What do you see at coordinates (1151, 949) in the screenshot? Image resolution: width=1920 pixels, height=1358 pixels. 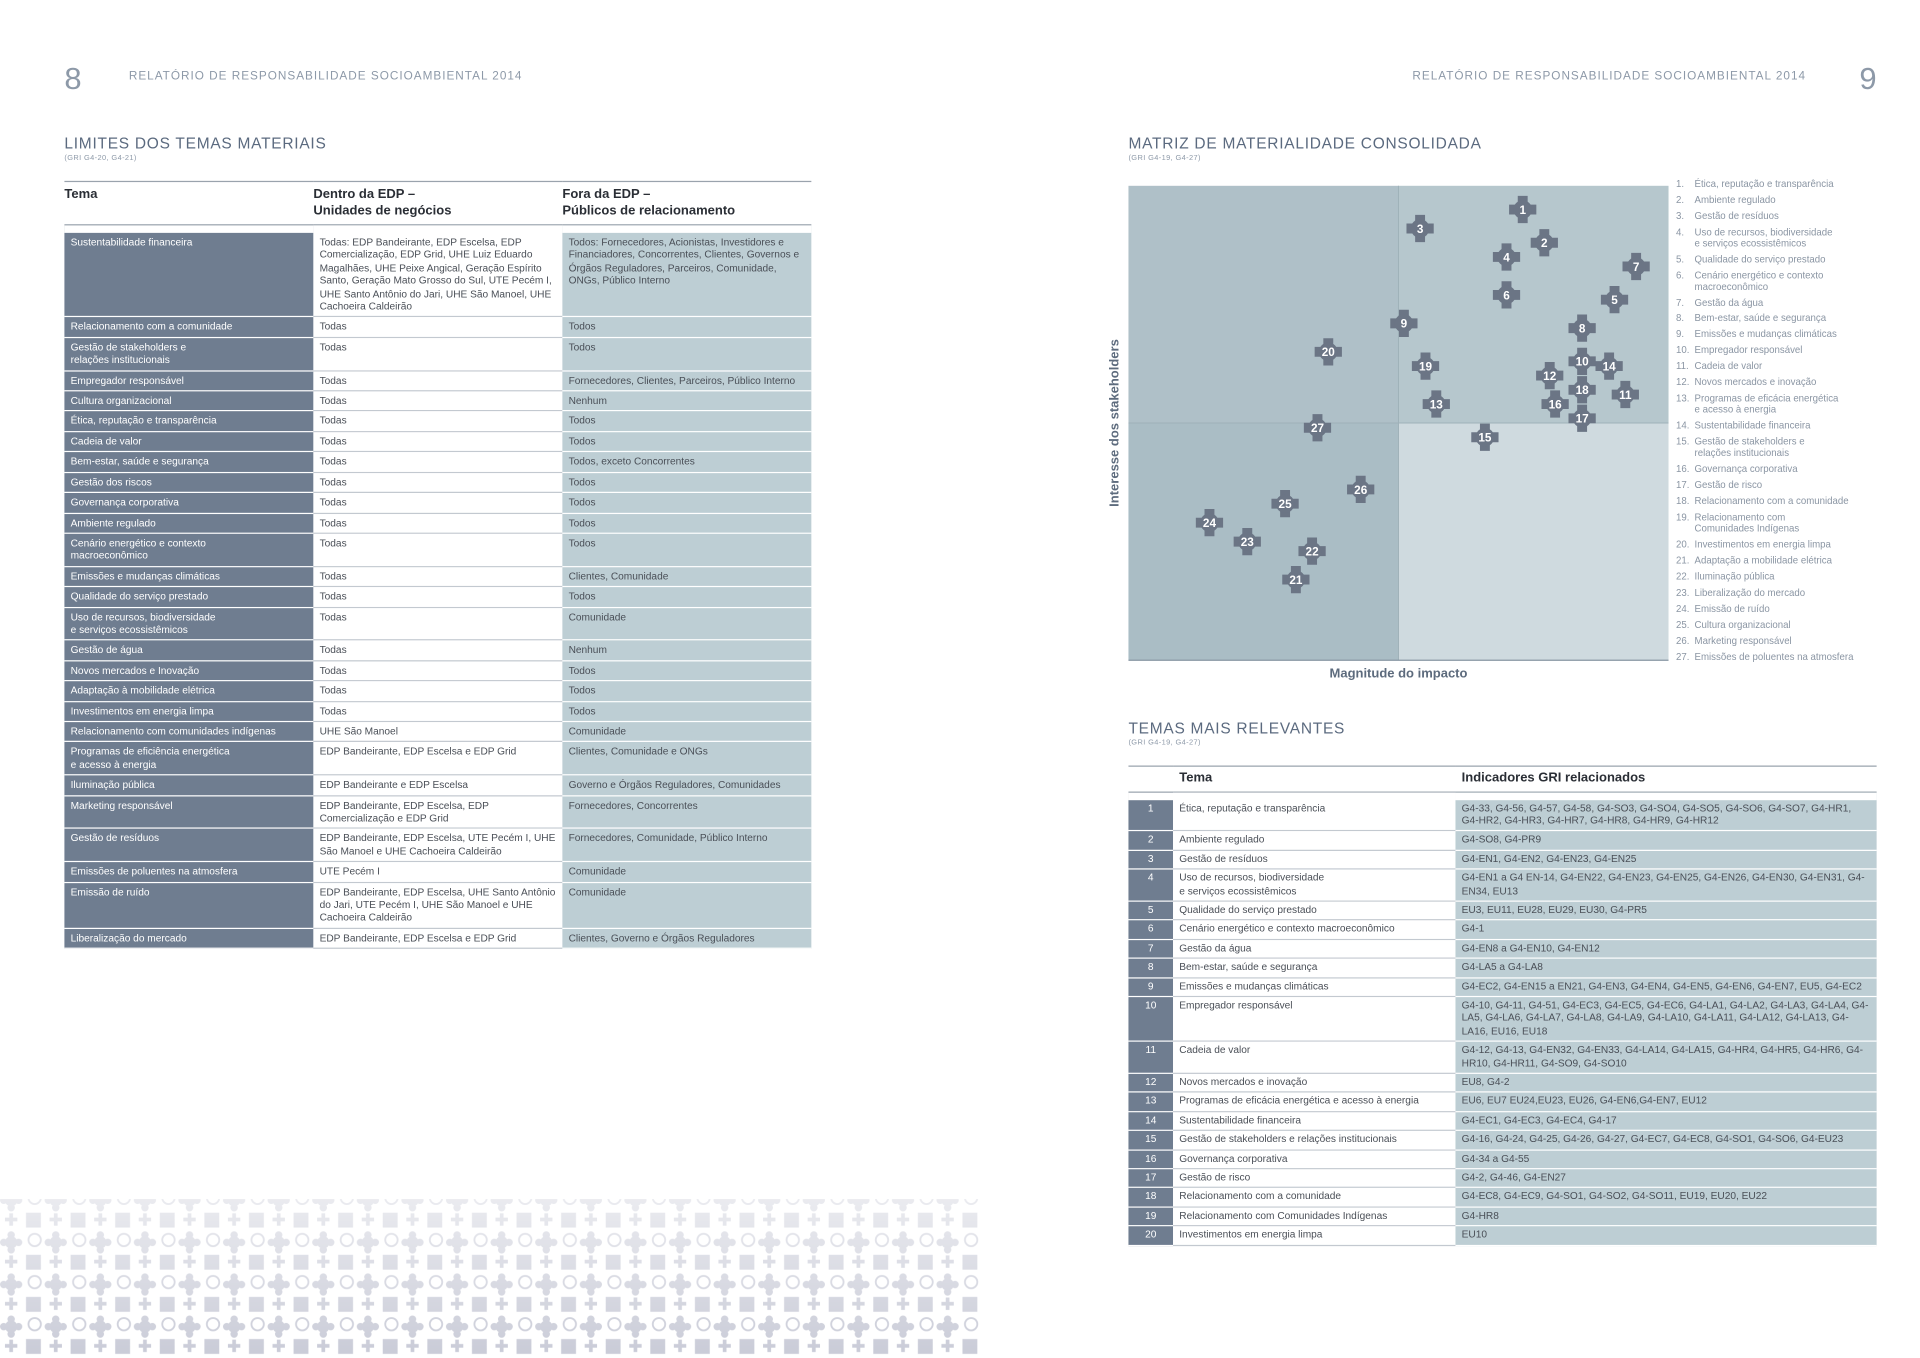 I see `table-cell: 7` at bounding box center [1151, 949].